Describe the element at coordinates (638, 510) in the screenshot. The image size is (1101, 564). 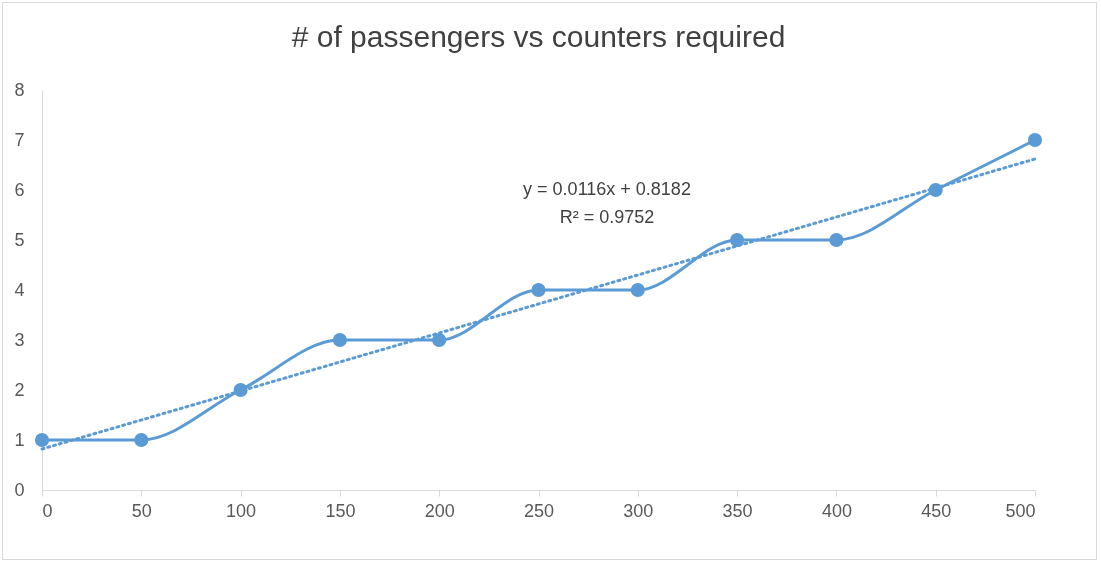
I see `x-tick-label: 300` at that location.